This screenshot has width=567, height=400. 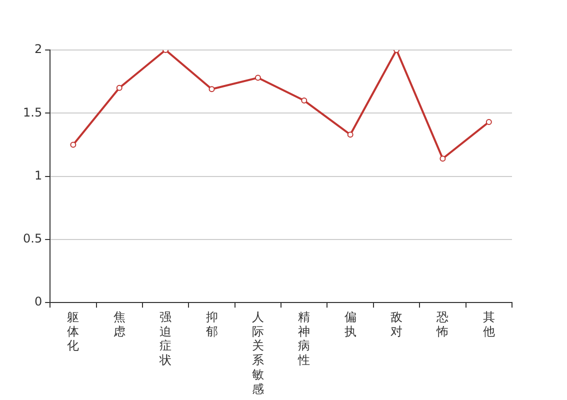 What do you see at coordinates (303, 339) in the screenshot?
I see `x-tick-label: 精神病性` at bounding box center [303, 339].